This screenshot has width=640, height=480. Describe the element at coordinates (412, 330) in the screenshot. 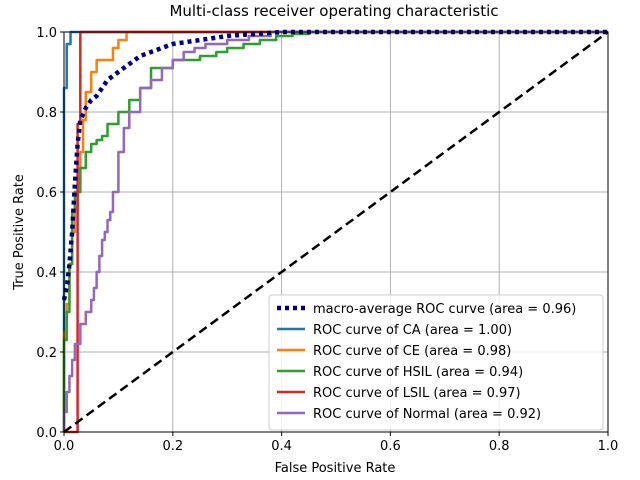

I see `legend-label: ROC curve of CA (area = 1.00)` at that location.